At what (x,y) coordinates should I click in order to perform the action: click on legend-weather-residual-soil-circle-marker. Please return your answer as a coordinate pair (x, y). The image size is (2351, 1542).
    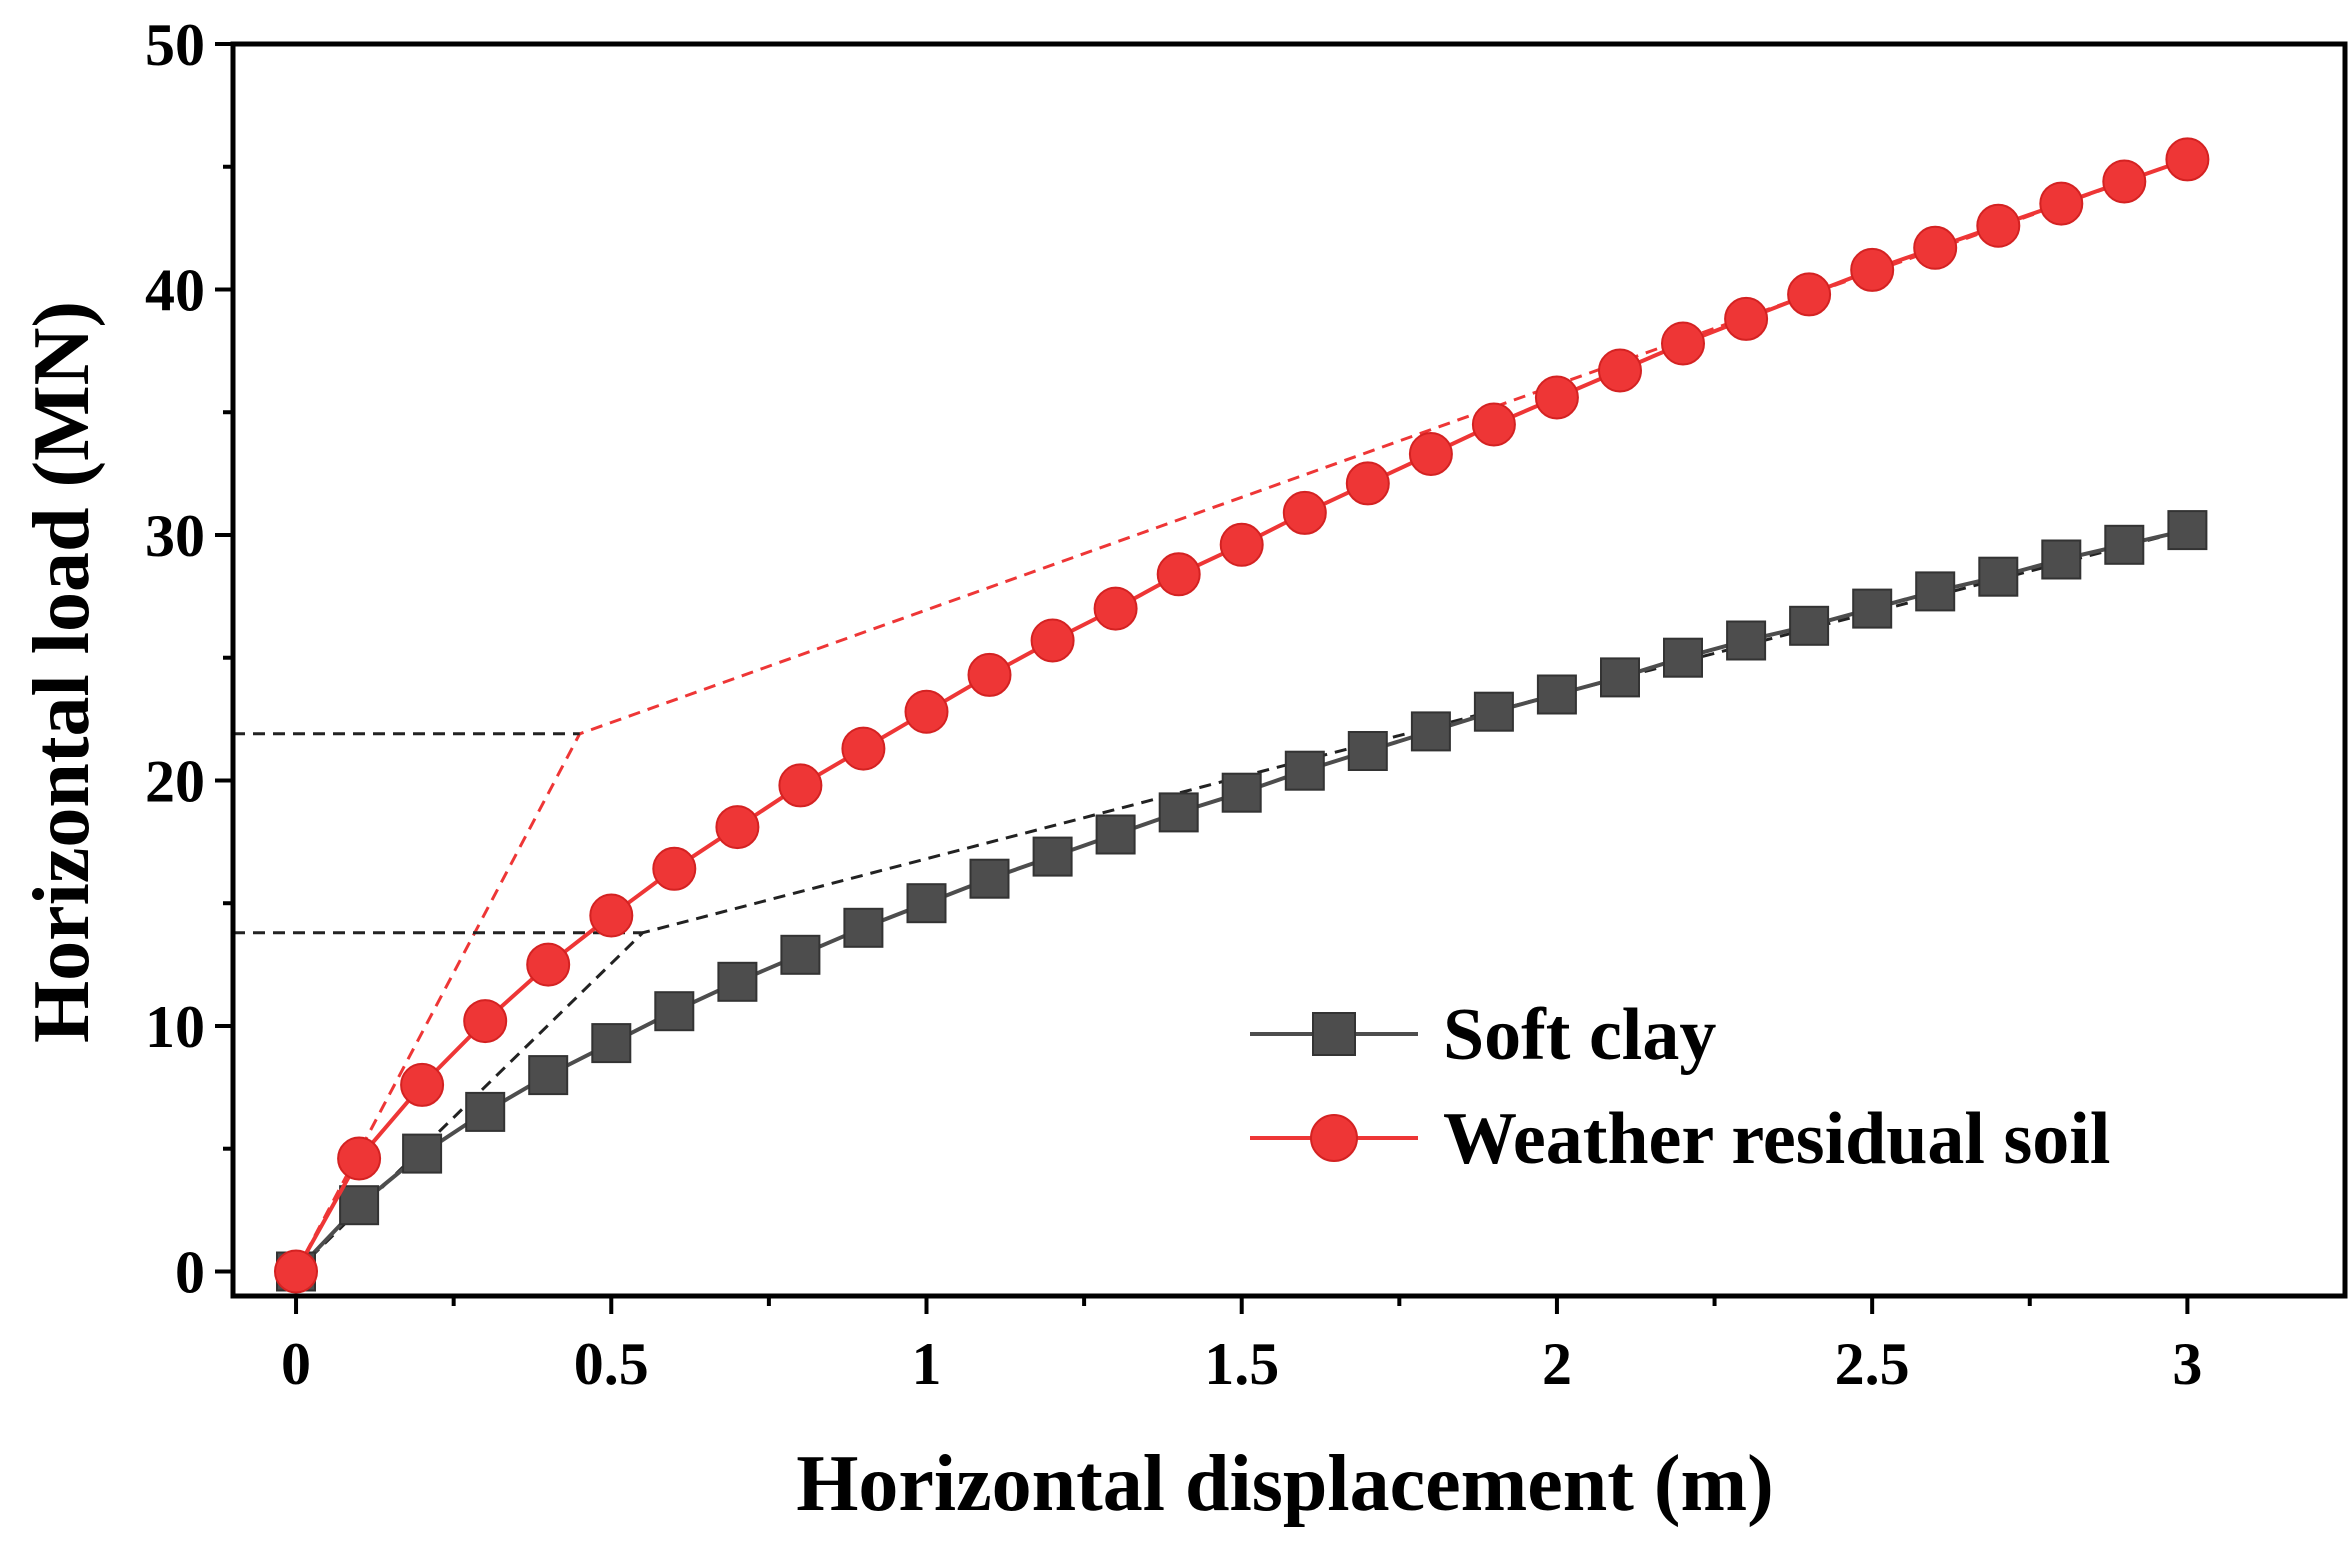
    Looking at the image, I should click on (1334, 1138).